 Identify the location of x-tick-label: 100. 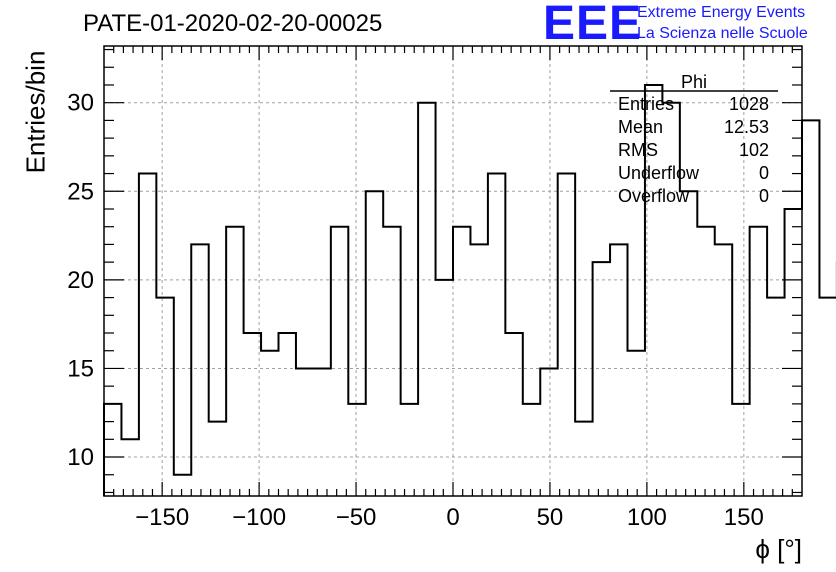
(647, 517).